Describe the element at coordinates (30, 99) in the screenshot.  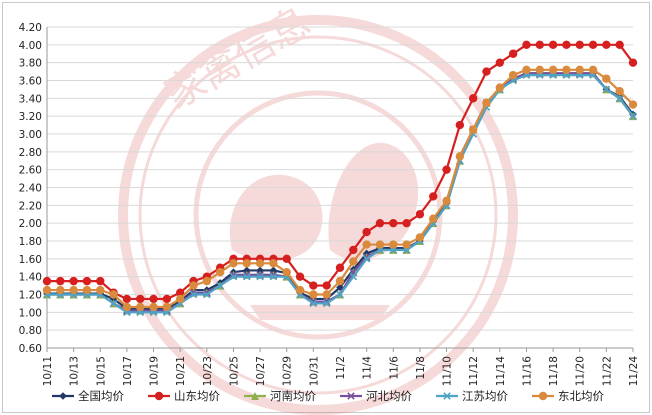
I see `y-tick-label: 3.40` at that location.